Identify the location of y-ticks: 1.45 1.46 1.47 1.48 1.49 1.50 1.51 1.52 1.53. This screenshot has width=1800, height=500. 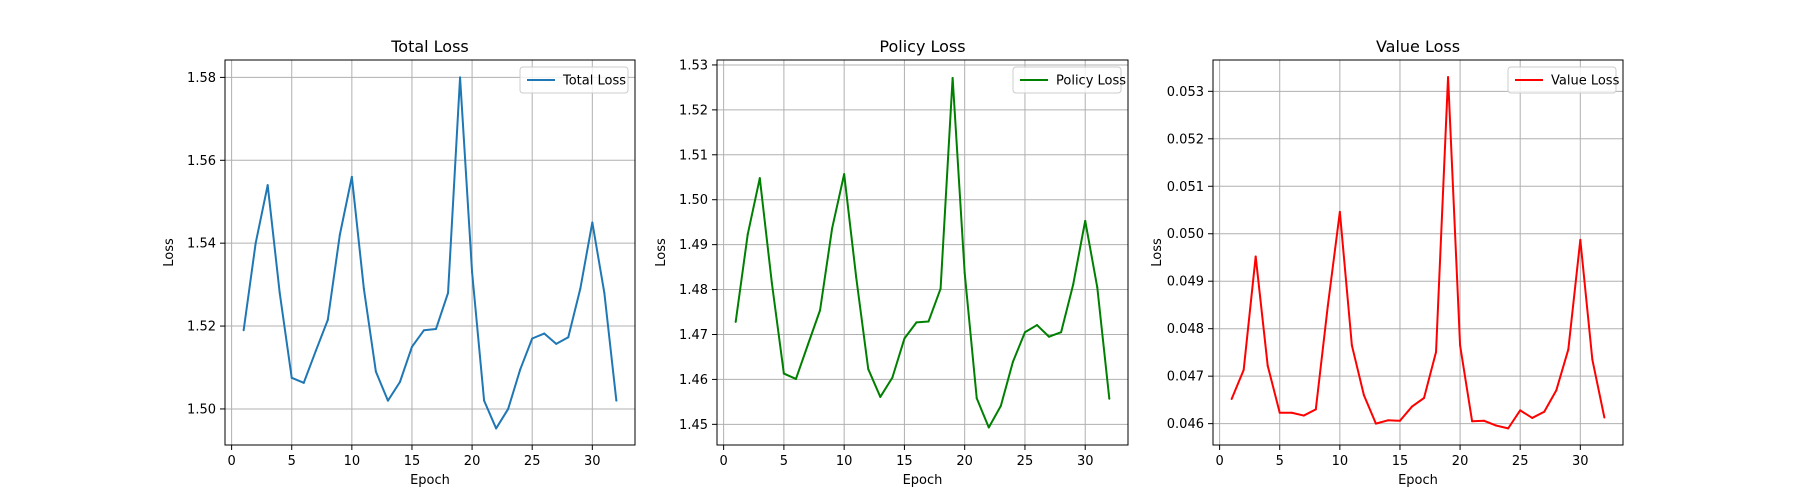
(698, 245).